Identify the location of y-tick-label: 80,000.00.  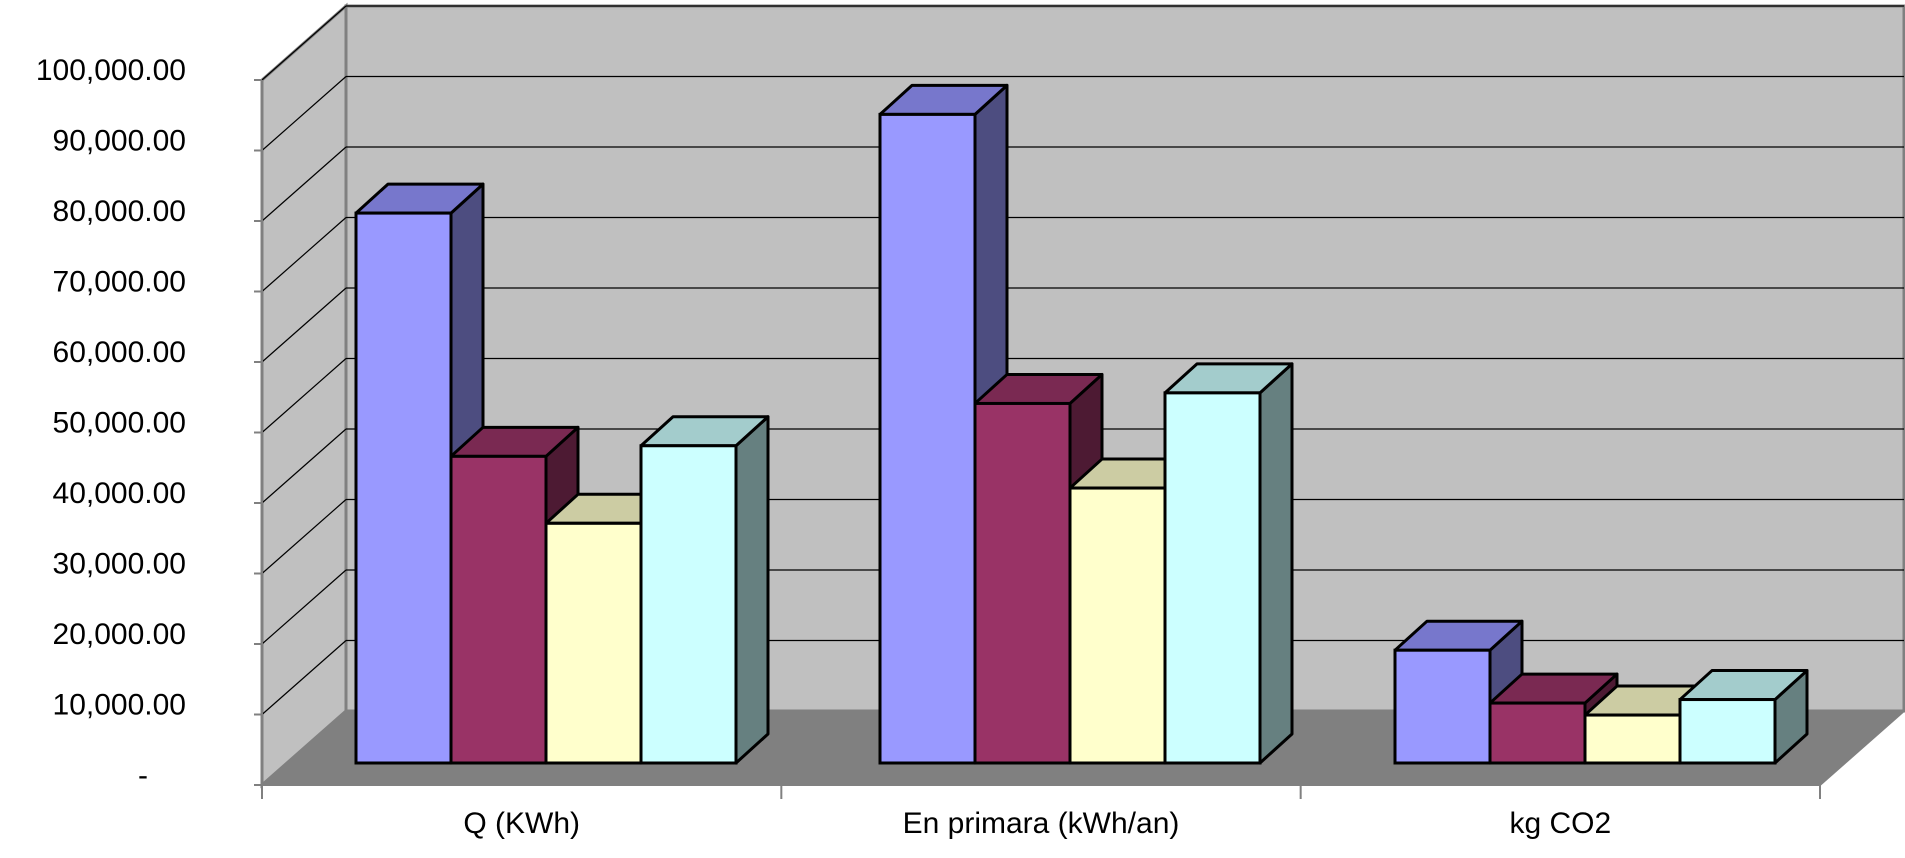
(119, 211).